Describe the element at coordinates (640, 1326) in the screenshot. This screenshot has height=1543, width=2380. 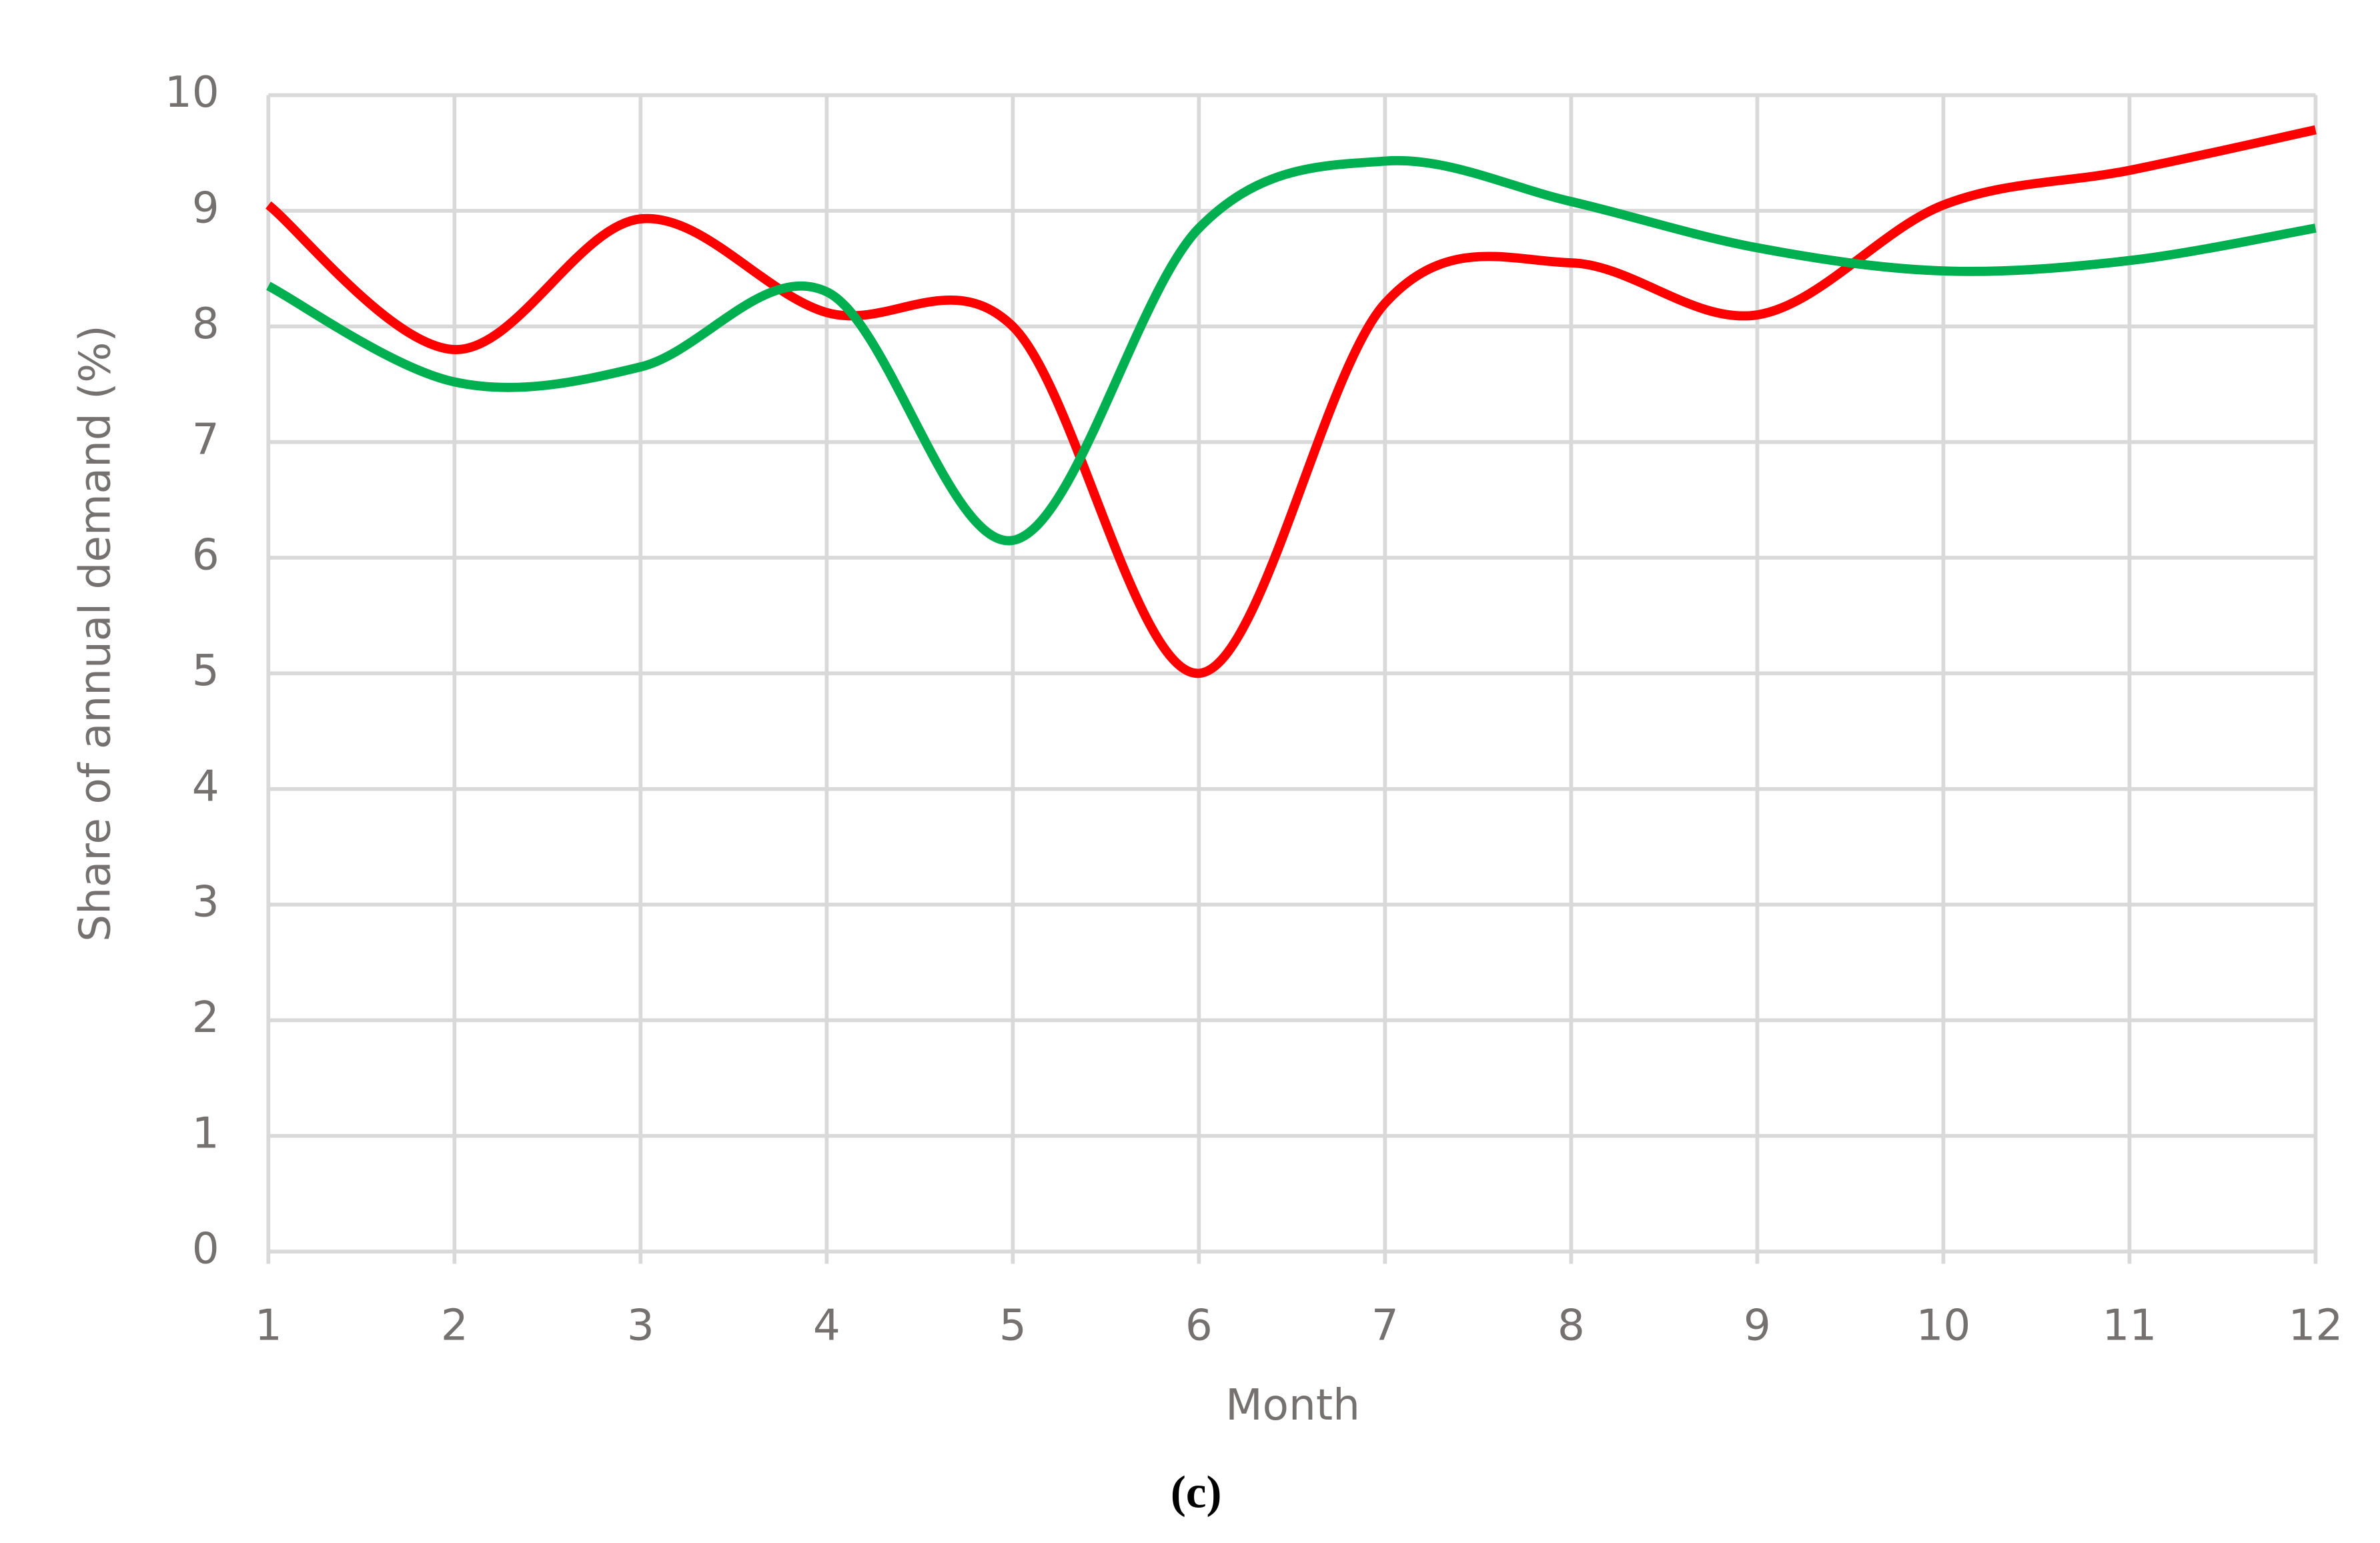
I see `x-tick-label: 3` at that location.